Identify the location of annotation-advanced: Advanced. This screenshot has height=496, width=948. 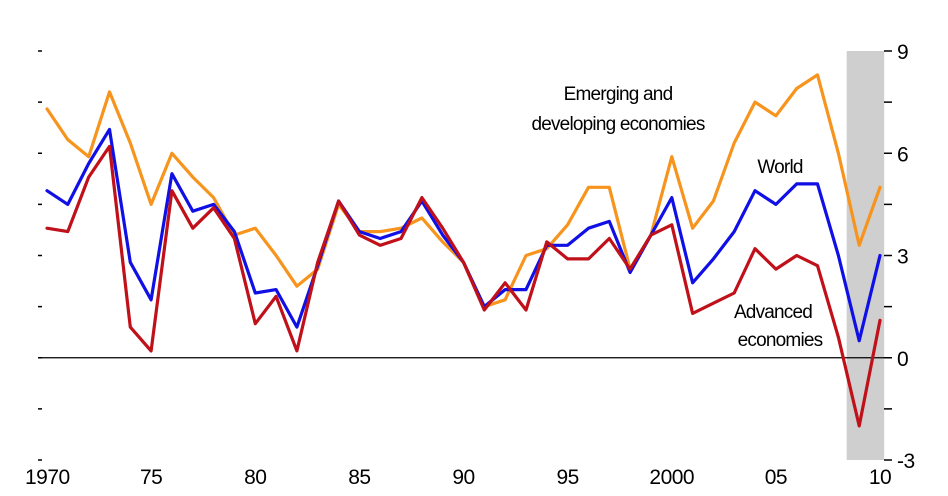
(773, 312).